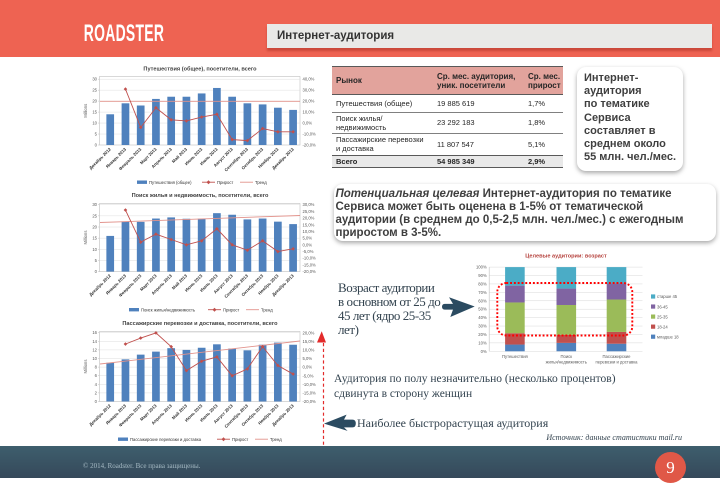 Image resolution: width=720 pixels, height=483 pixels. What do you see at coordinates (617, 356) in the screenshot?
I see `svg-text: Пассажирские` at bounding box center [617, 356].